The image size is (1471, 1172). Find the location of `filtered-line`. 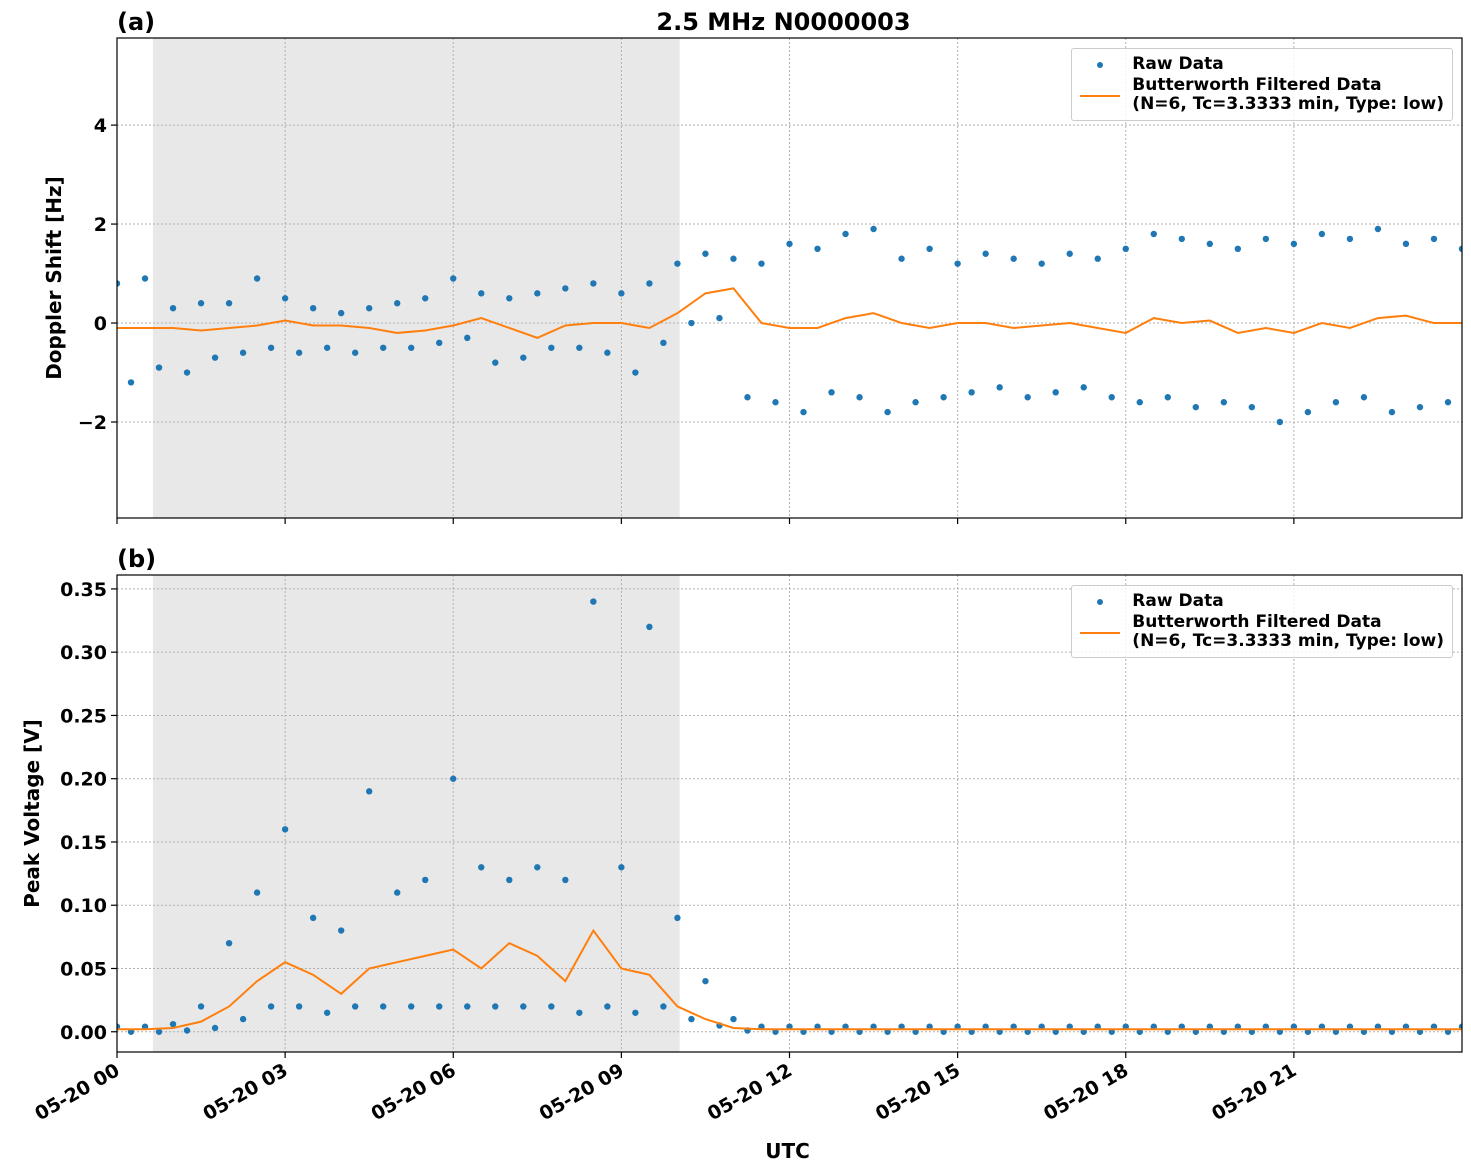

filtered-line is located at coordinates (789, 979).